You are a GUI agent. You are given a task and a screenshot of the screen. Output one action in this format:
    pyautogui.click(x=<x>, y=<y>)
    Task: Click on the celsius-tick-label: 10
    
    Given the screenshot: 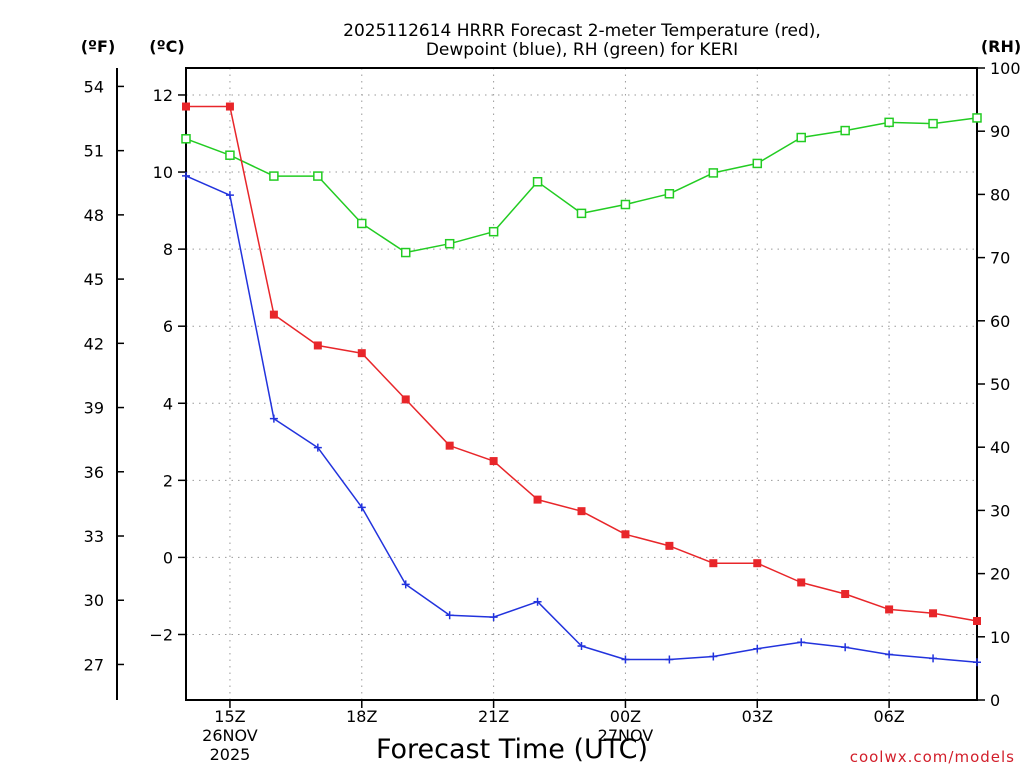 What is the action you would take?
    pyautogui.click(x=163, y=172)
    